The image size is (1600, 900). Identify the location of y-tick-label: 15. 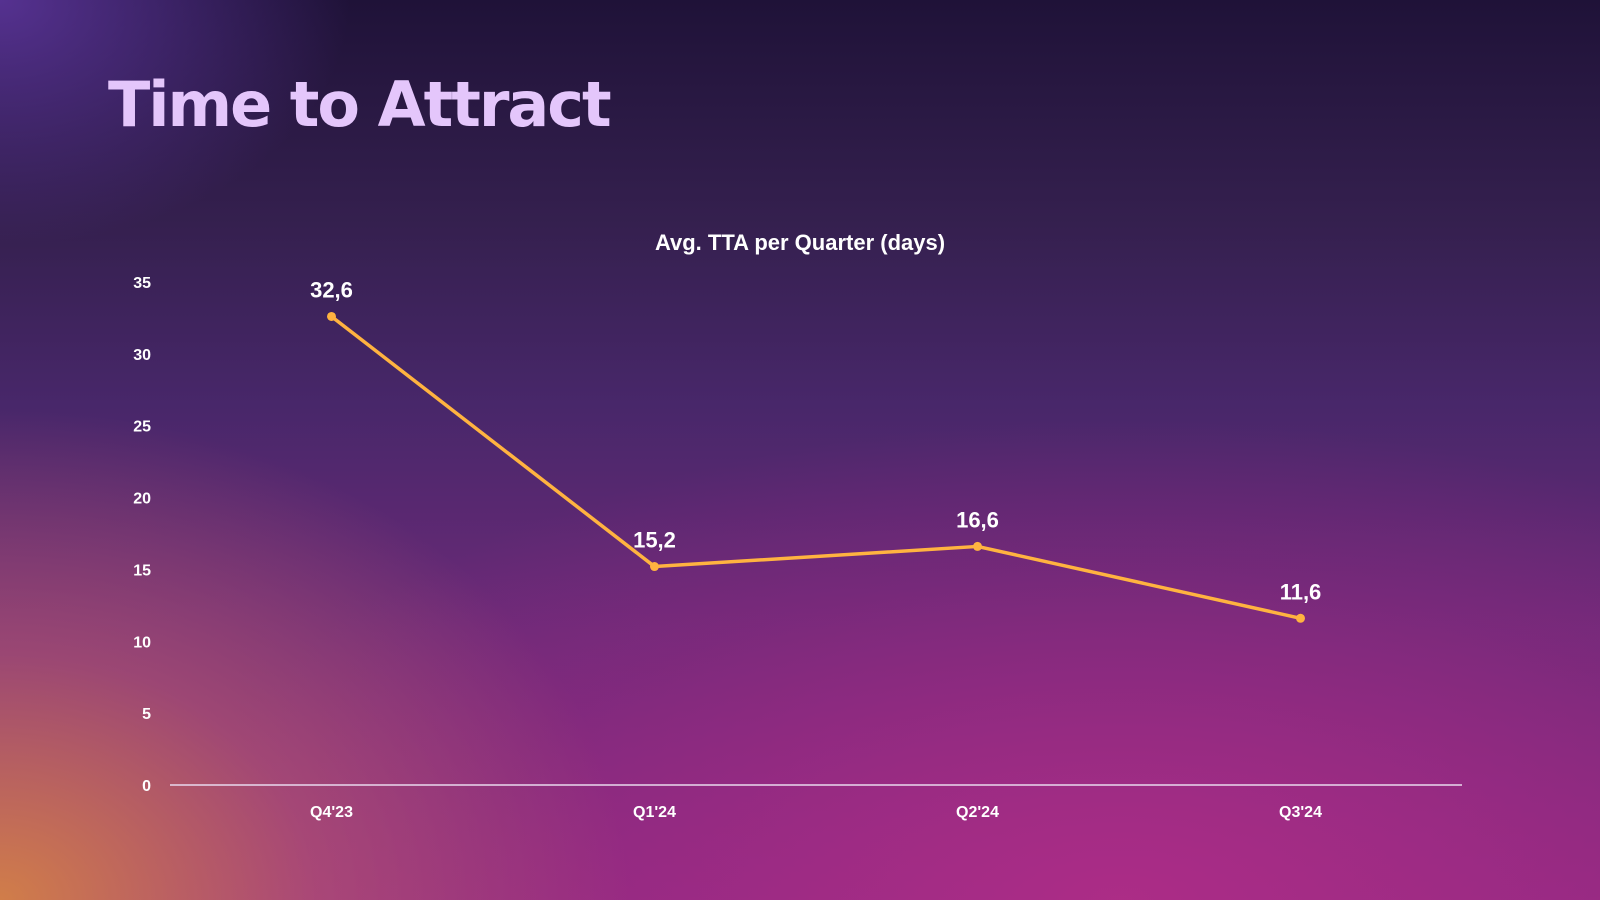
(142, 570).